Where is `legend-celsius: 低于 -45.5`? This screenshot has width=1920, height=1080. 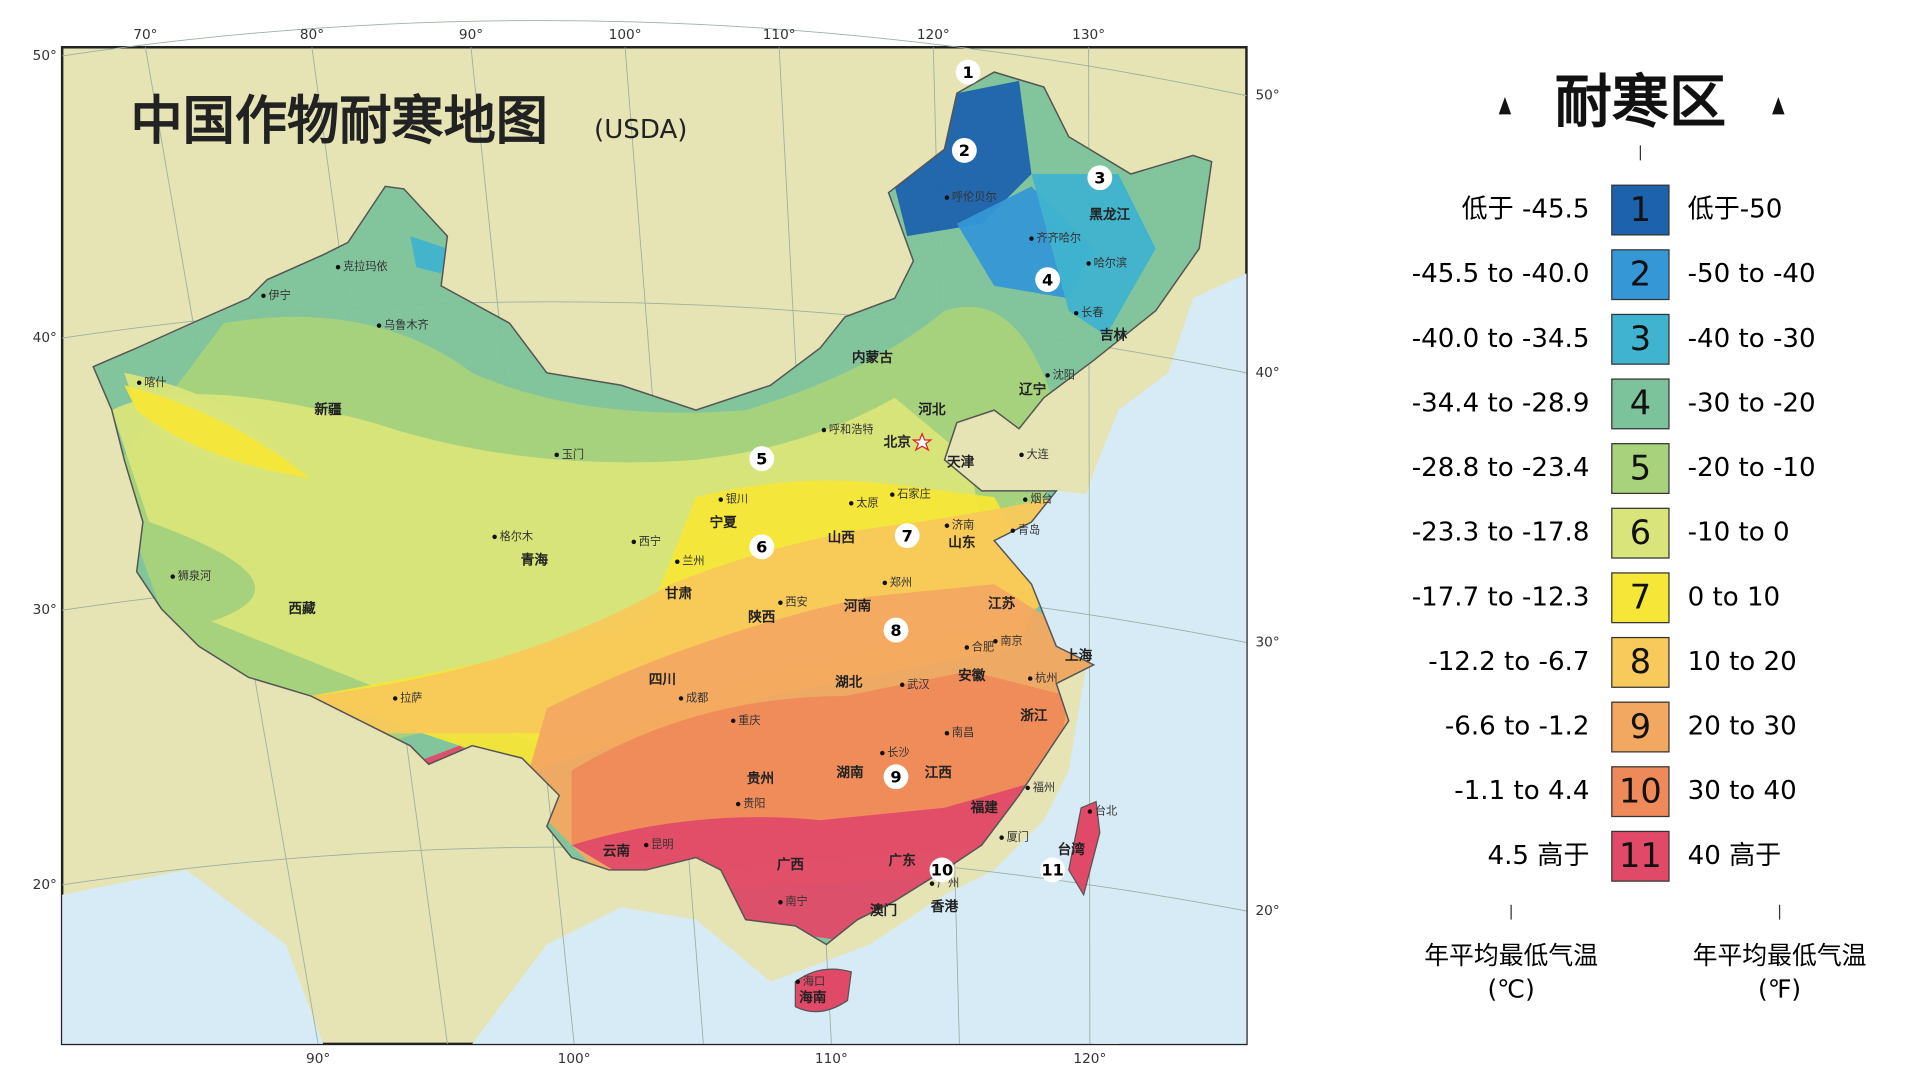 legend-celsius: 低于 -45.5 is located at coordinates (1526, 210).